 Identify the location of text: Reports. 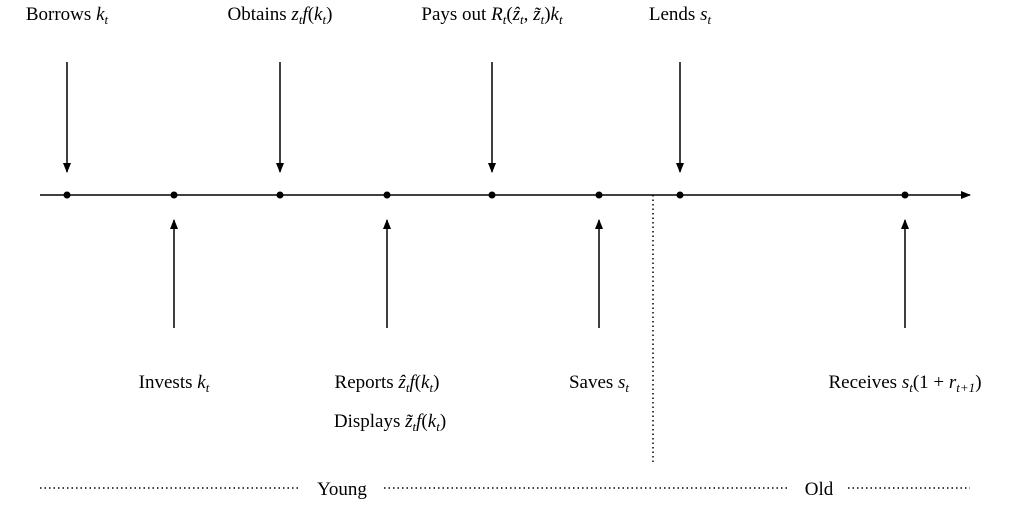
(367, 382).